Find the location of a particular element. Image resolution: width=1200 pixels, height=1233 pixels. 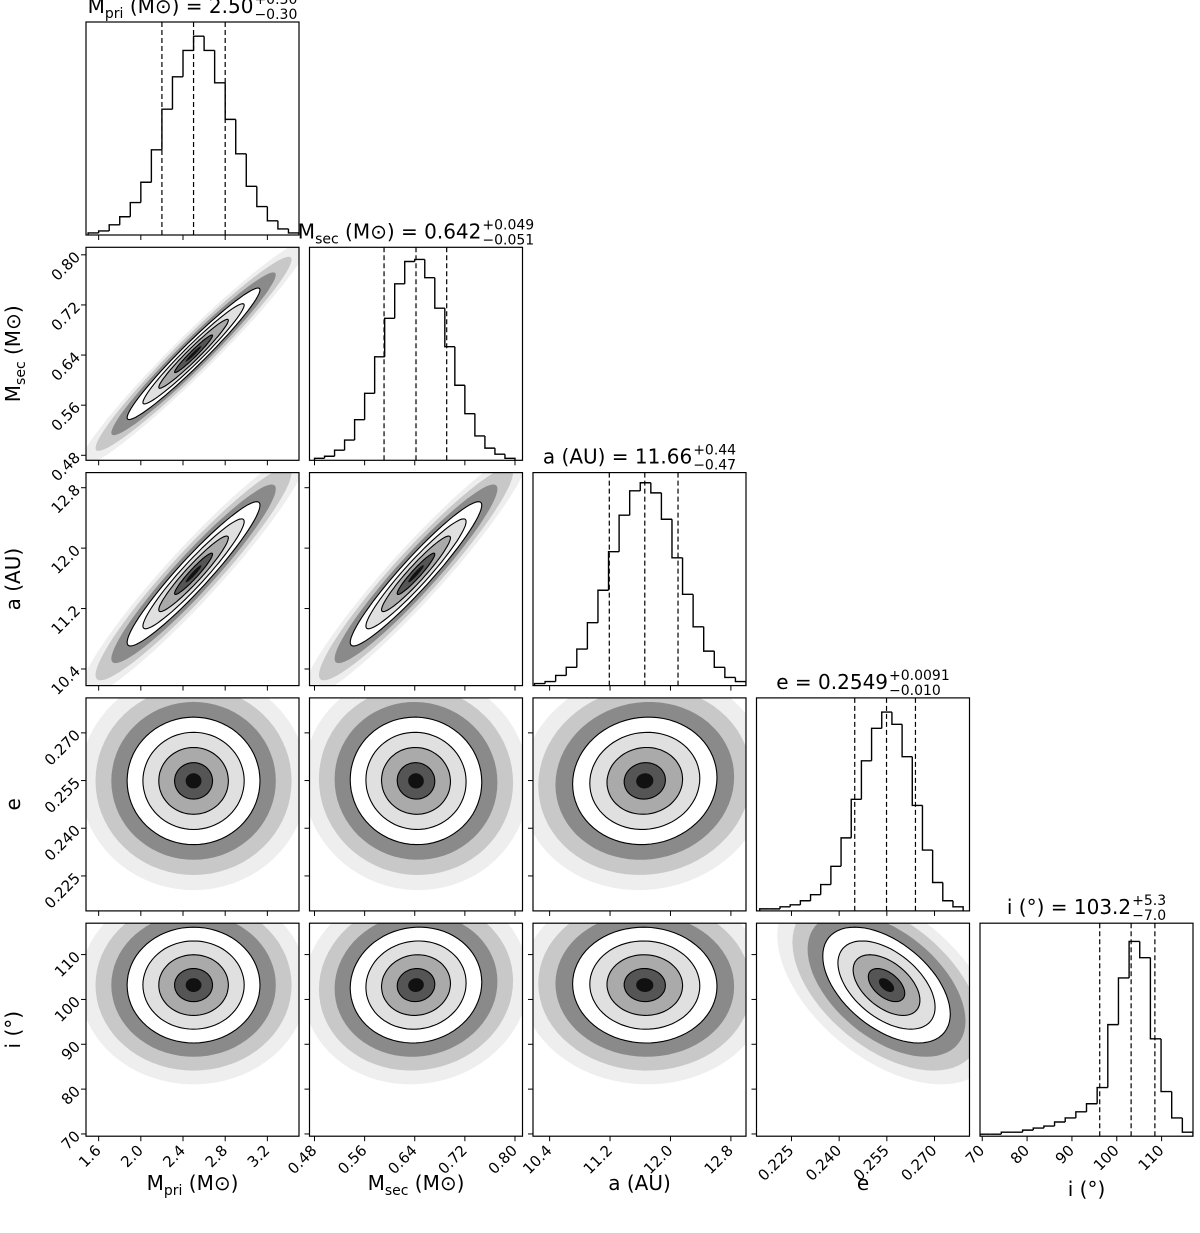

label-group: i (°) = 103.2 +5.3−7.0 is located at coordinates (1086, 908).